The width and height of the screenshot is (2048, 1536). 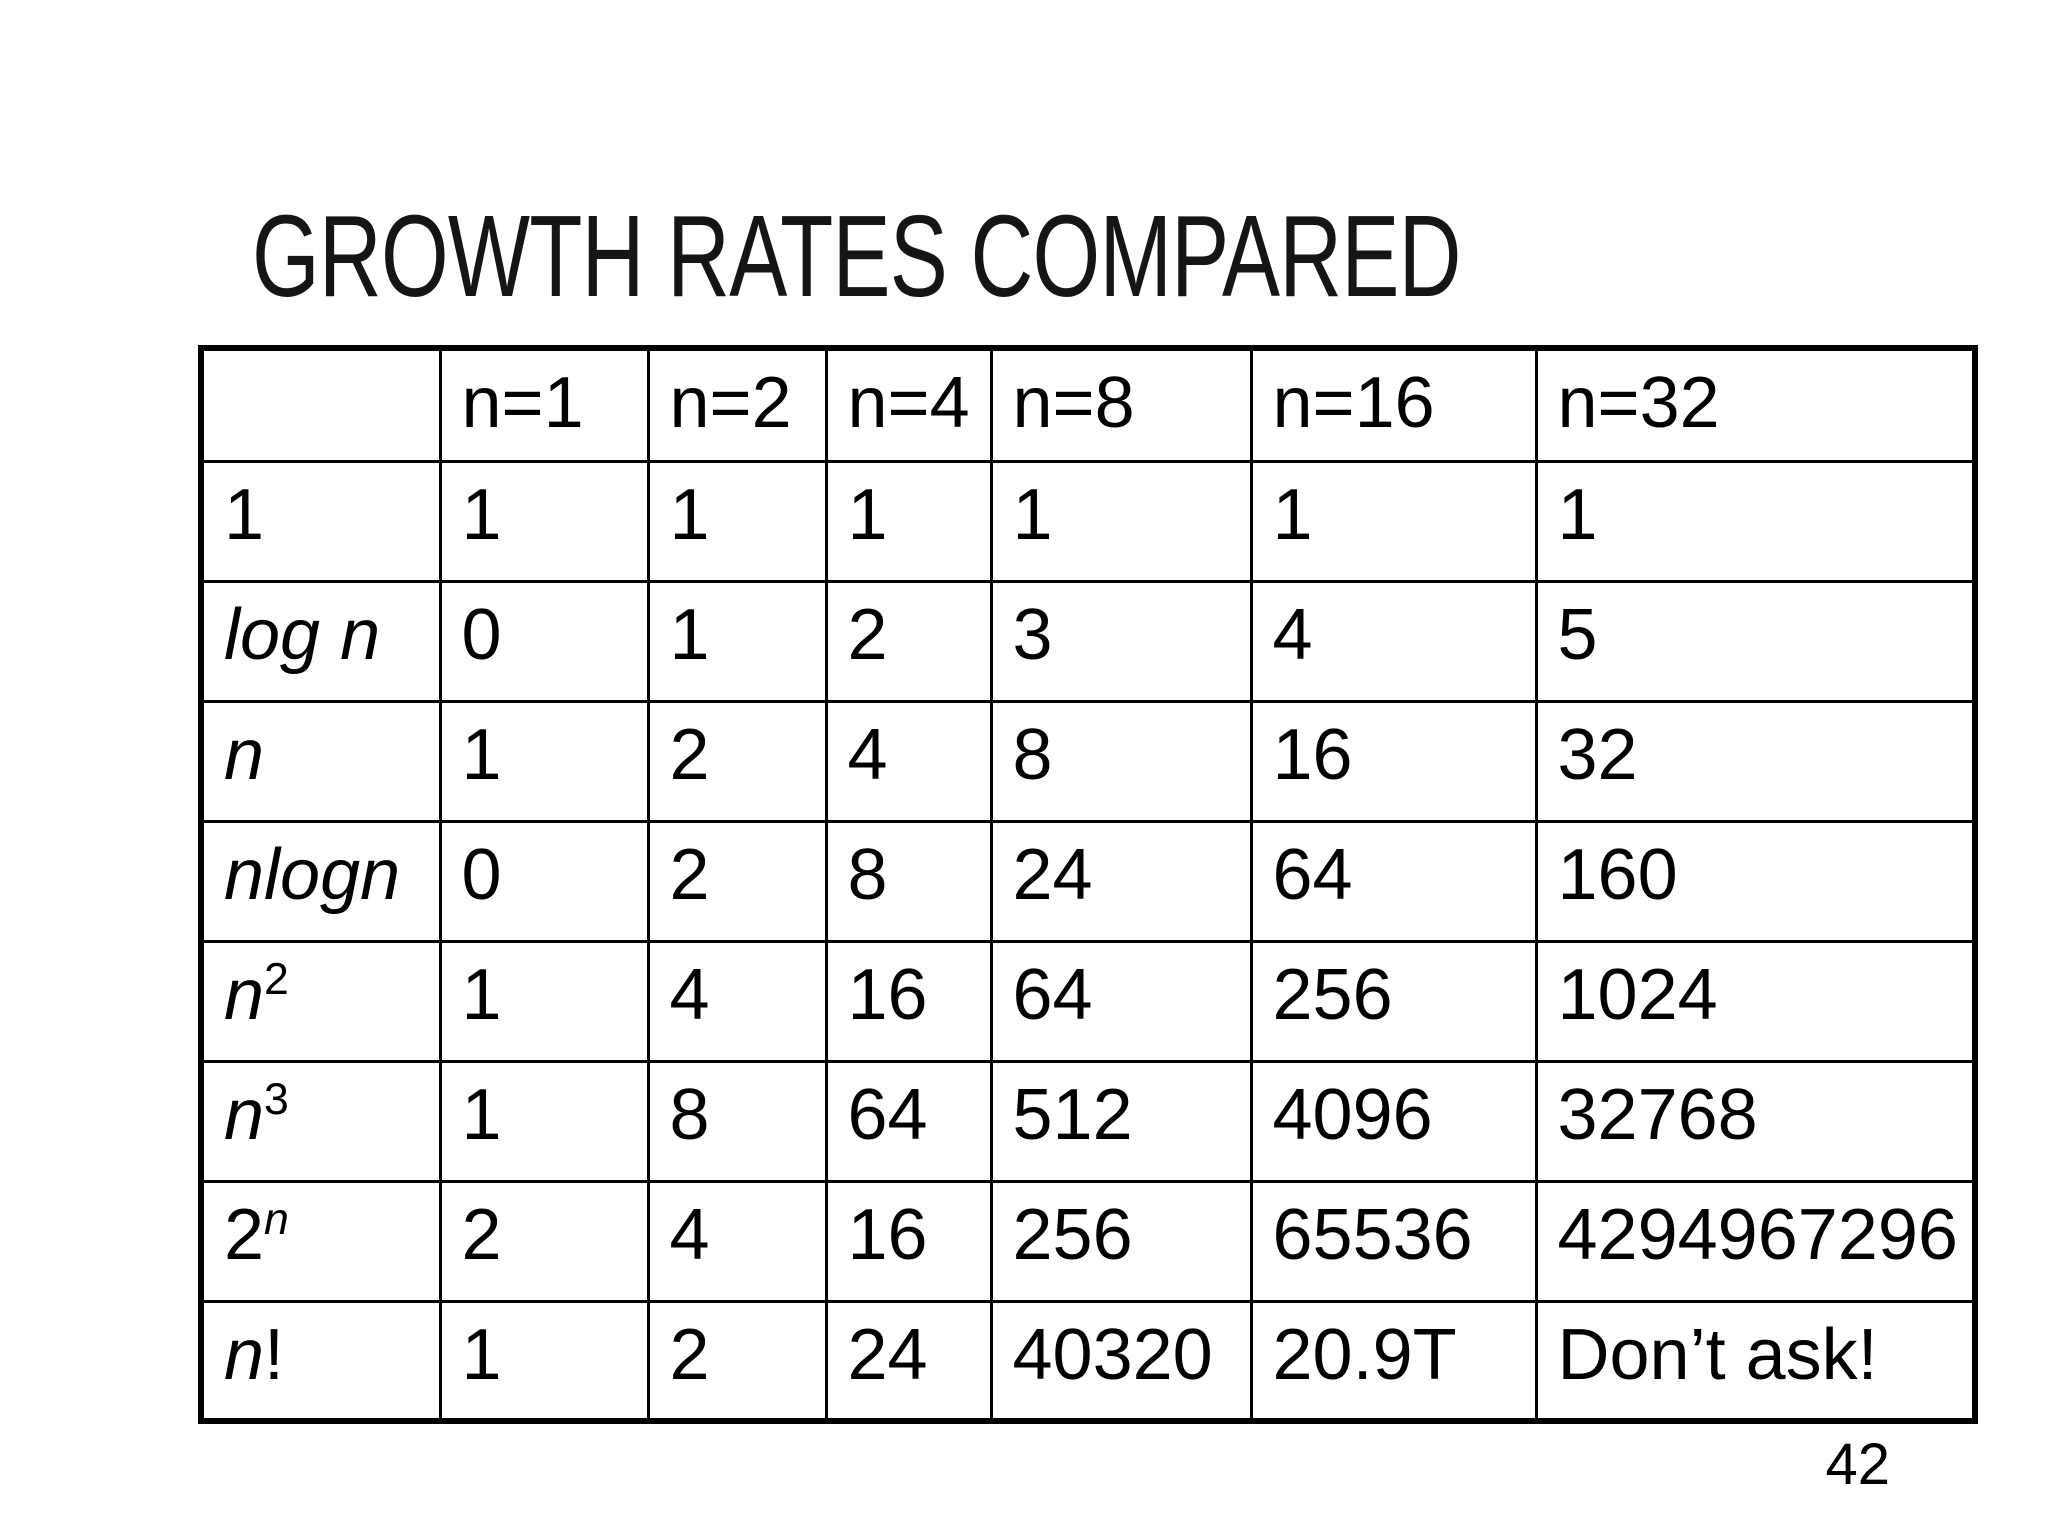 I want to click on row-label-segment: 3, so click(x=276, y=1099).